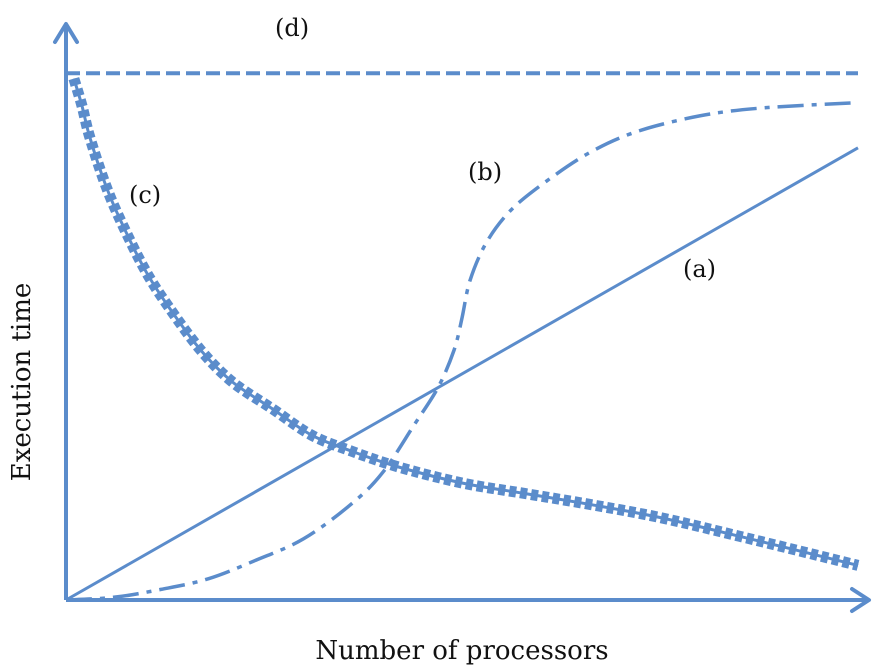 The image size is (872, 667). What do you see at coordinates (22, 382) in the screenshot?
I see `y-axis-label: Execution time` at bounding box center [22, 382].